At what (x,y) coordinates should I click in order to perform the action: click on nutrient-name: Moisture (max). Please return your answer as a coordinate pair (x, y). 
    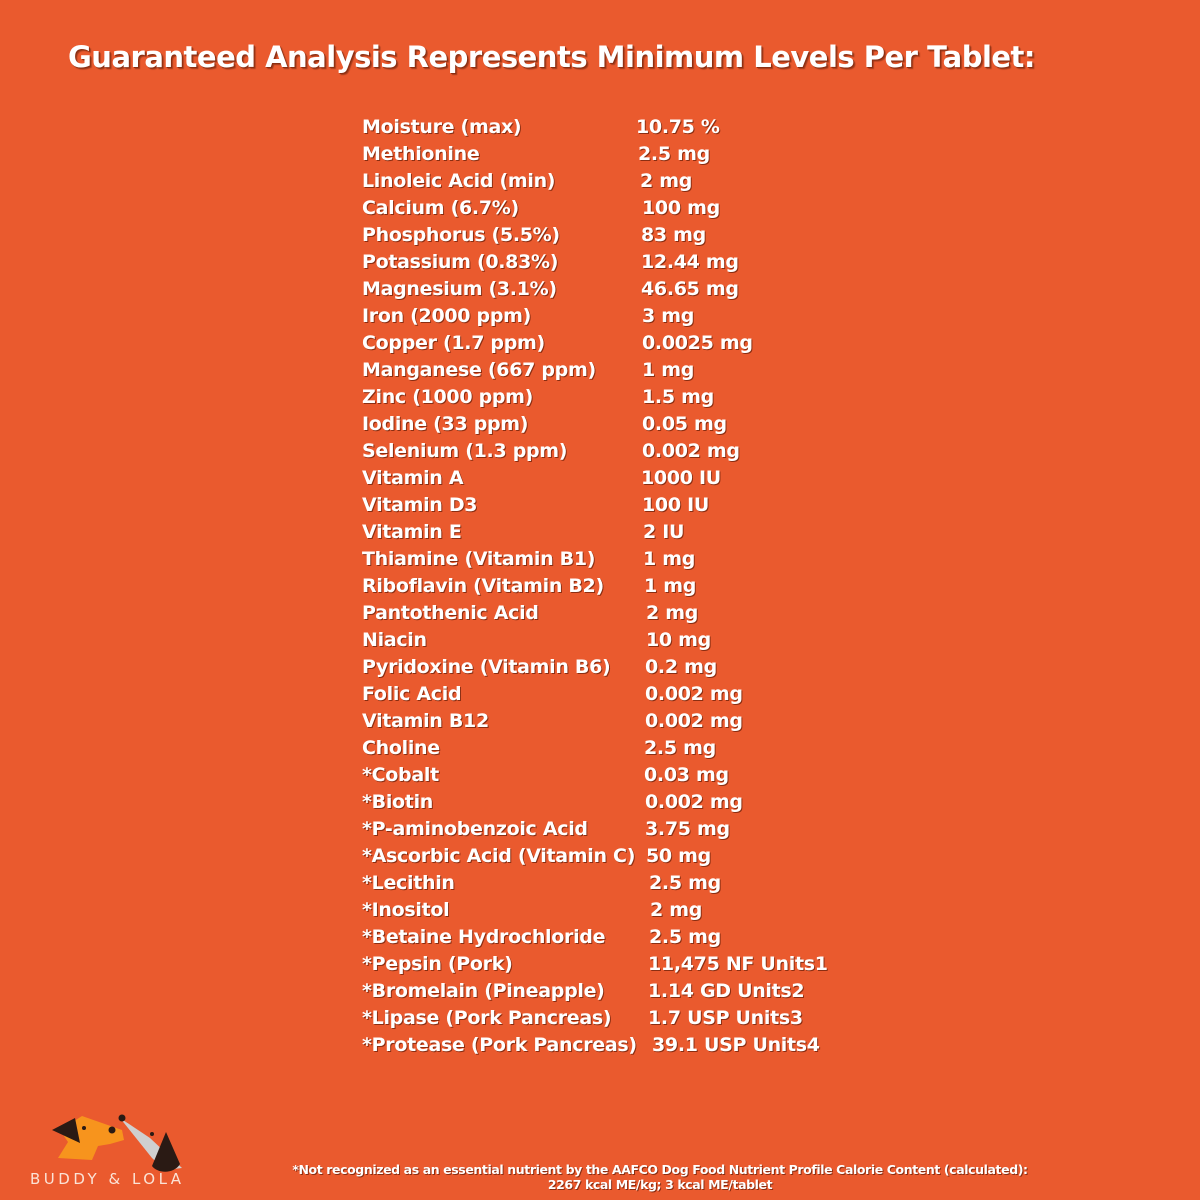
    Looking at the image, I should click on (442, 127).